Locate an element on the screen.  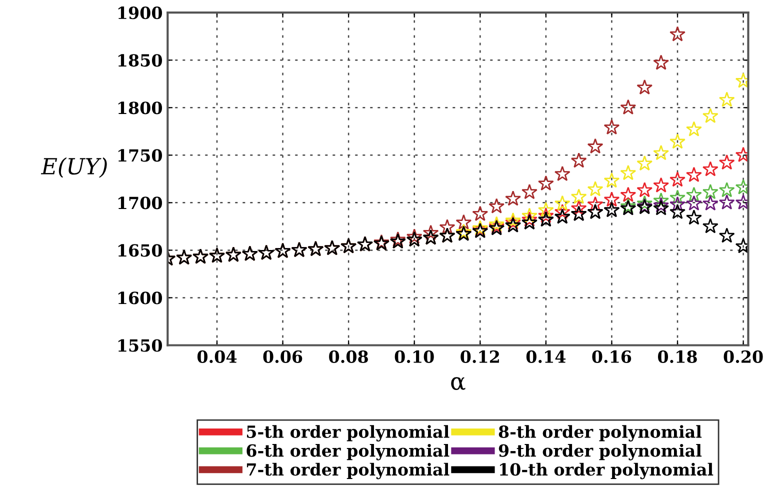
x-tick-label: 0.12 is located at coordinates (479, 356).